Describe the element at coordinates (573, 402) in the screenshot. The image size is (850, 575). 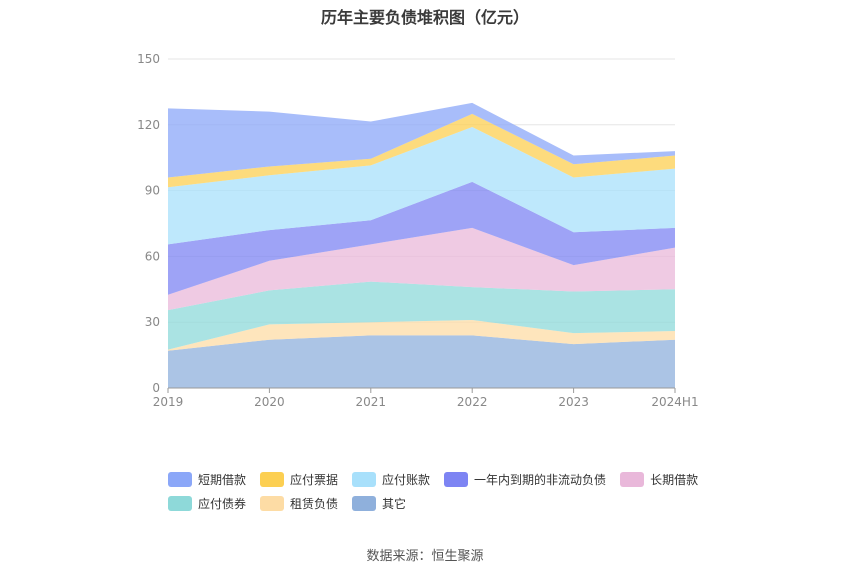
I see `x-tick-label: 2023` at that location.